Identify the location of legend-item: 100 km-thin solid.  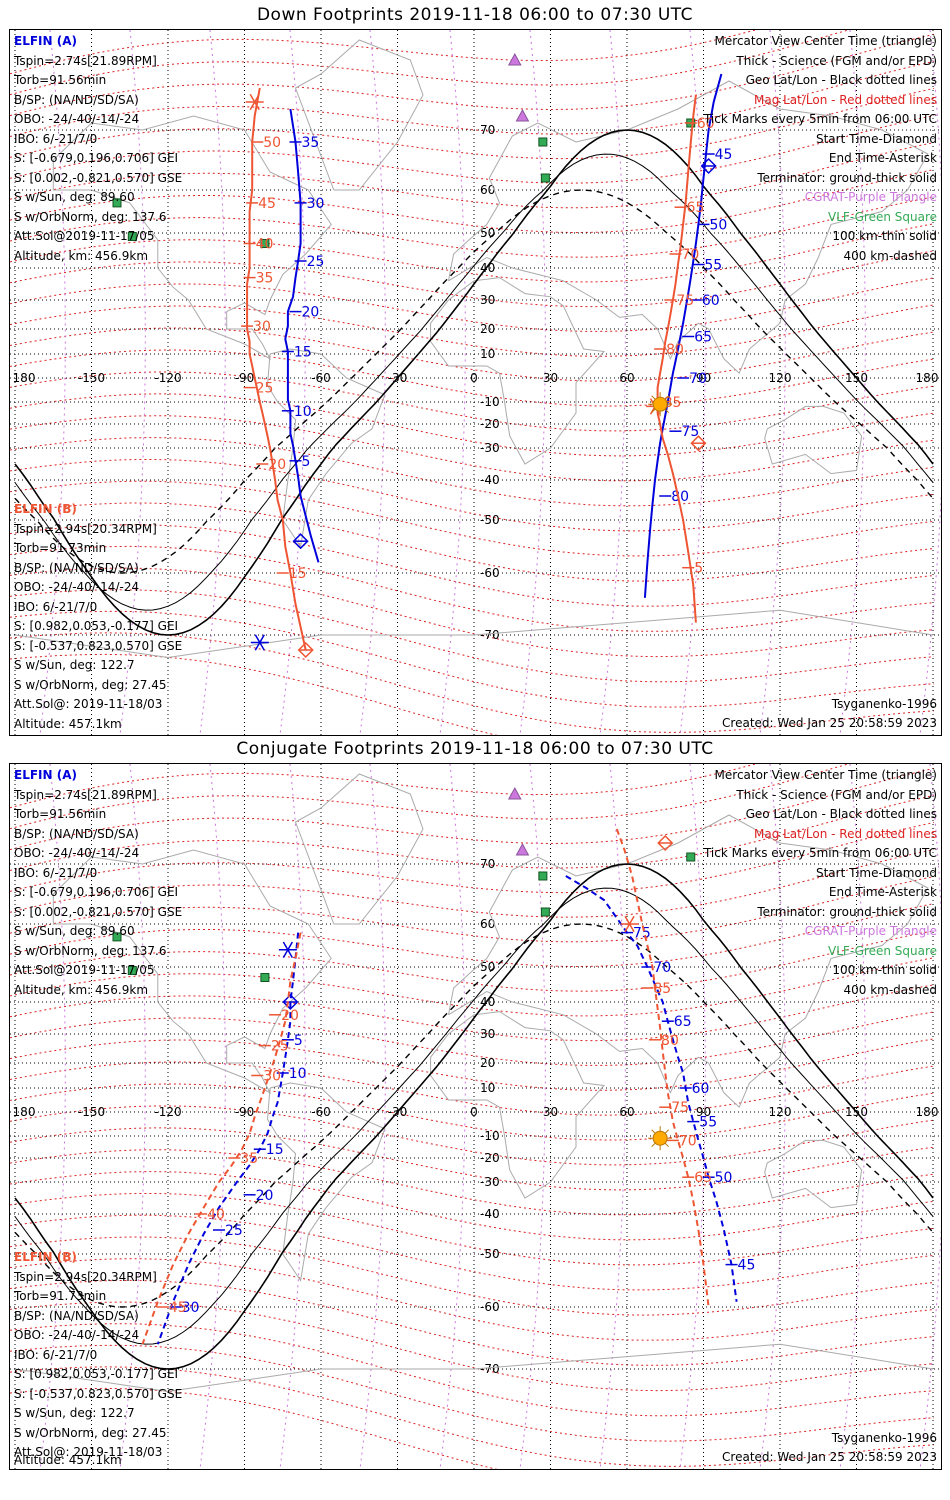
(884, 236).